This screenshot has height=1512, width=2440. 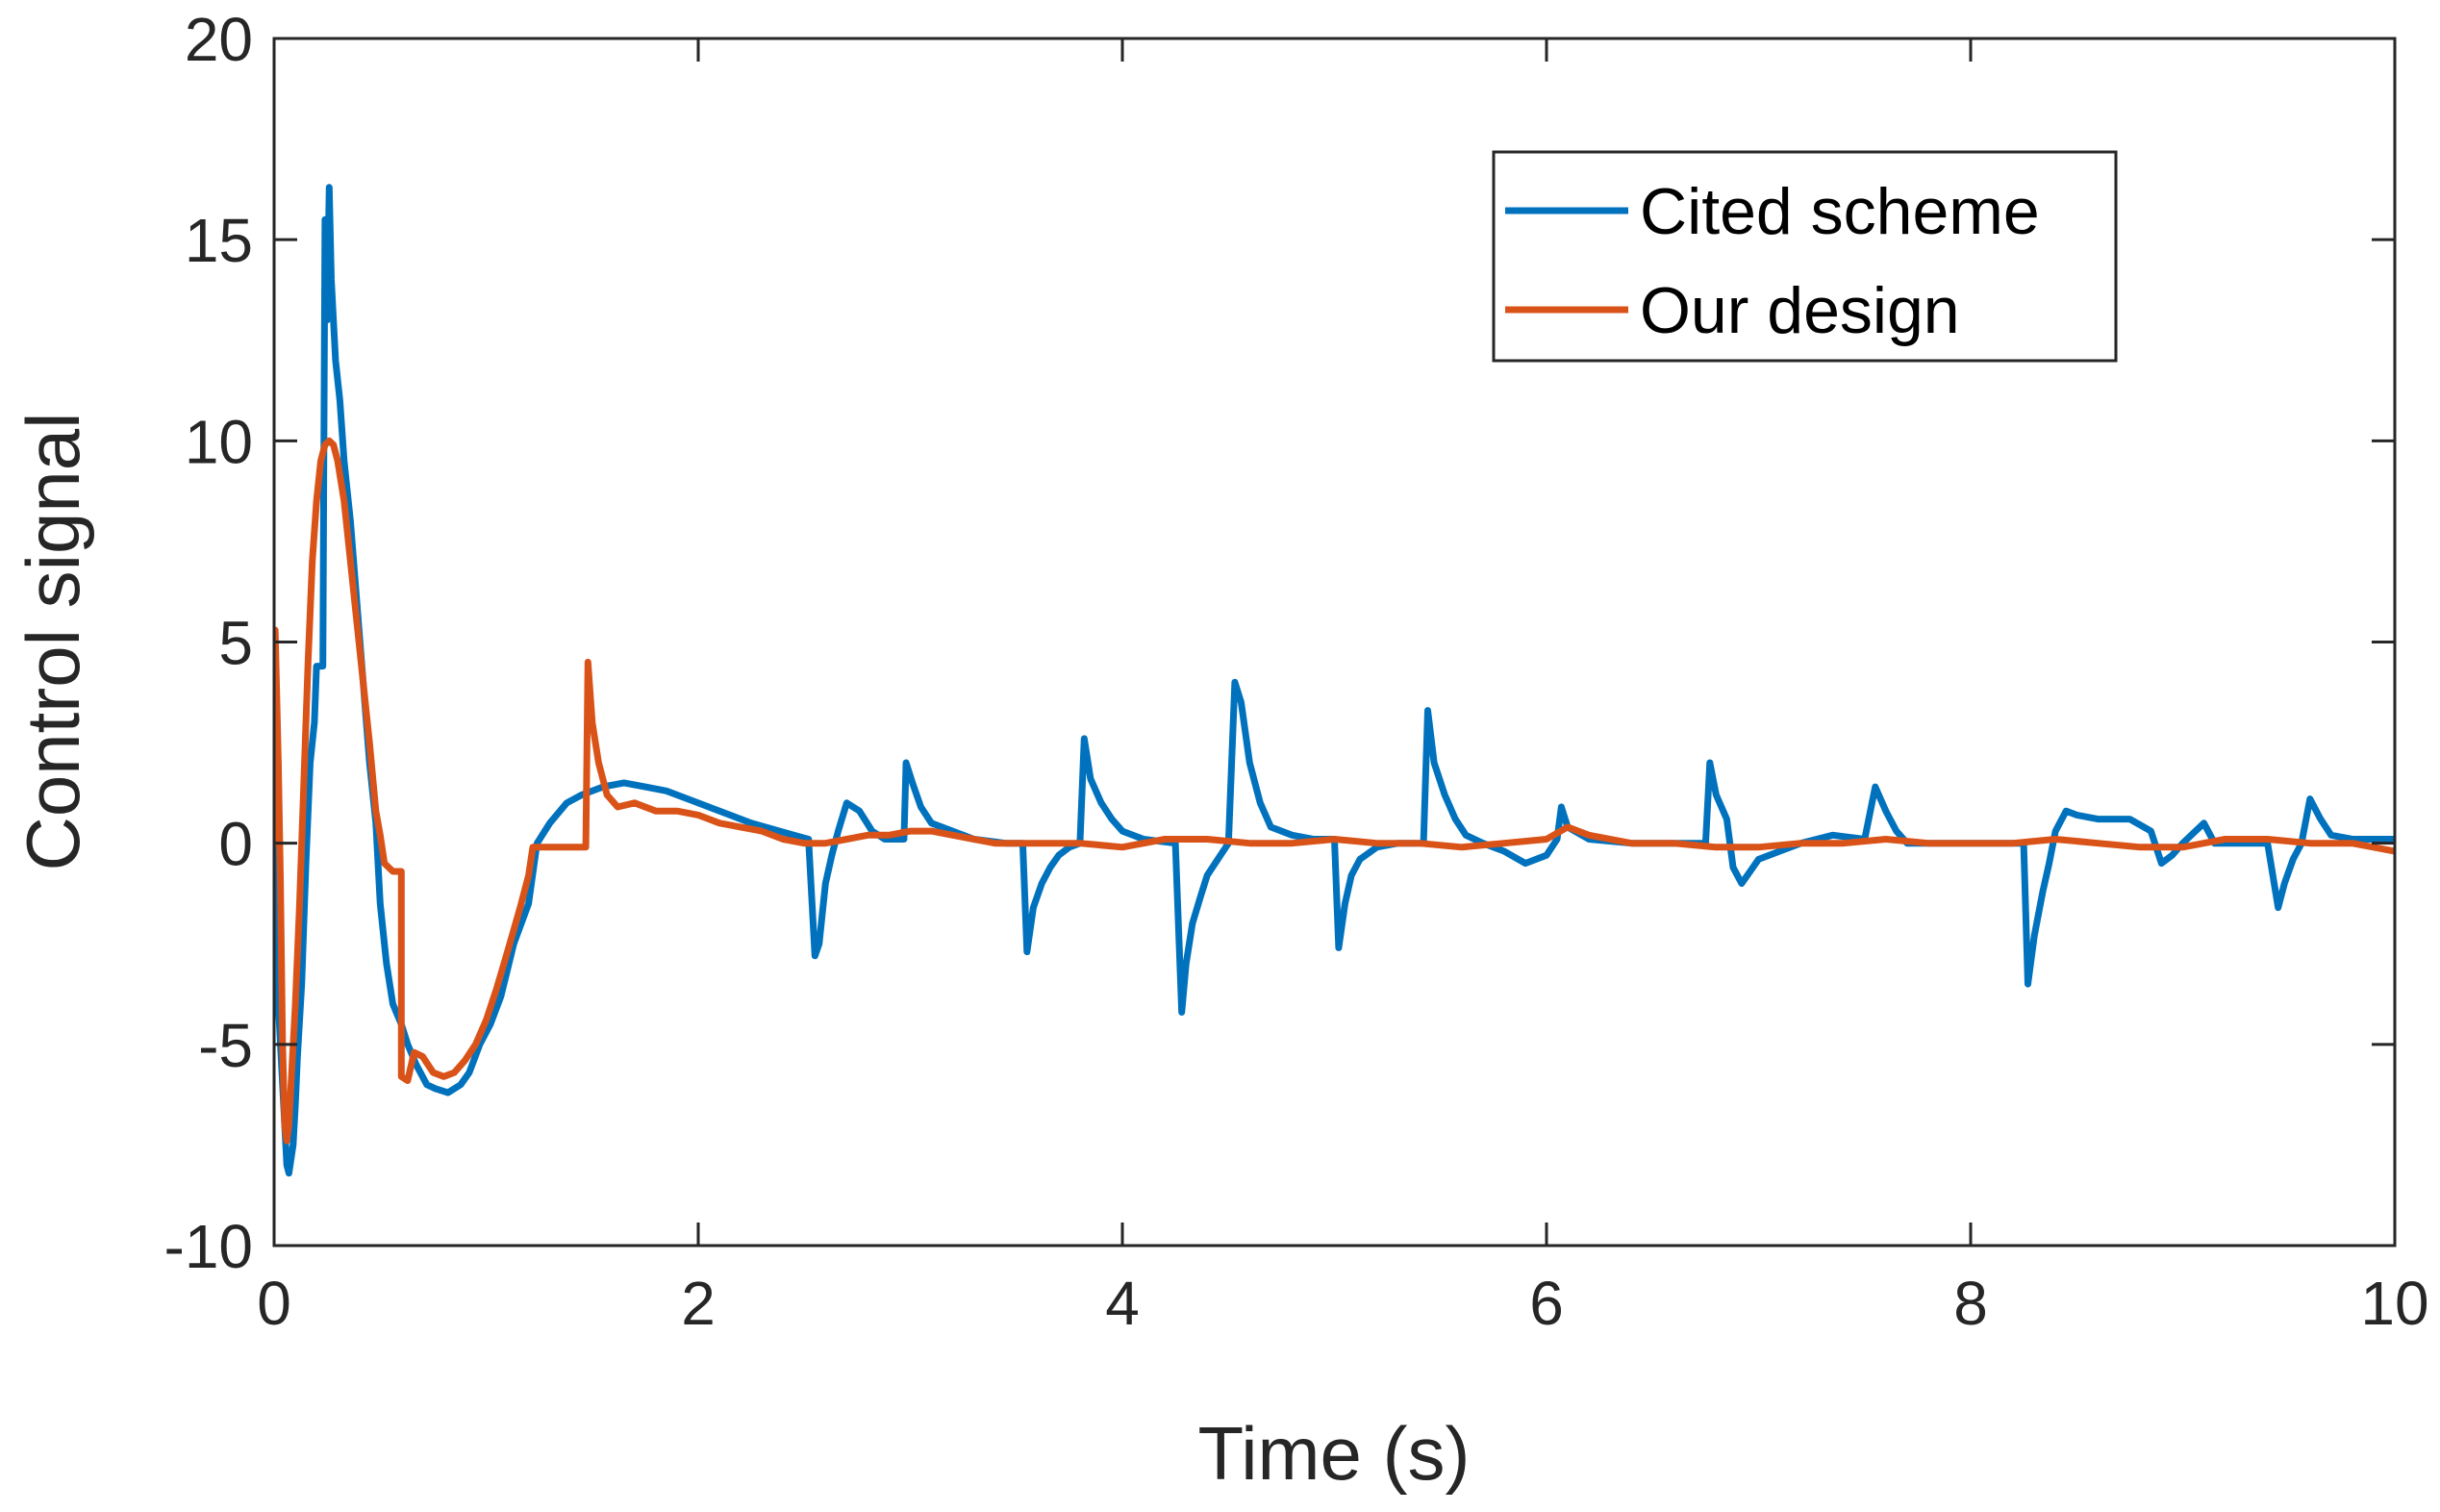 What do you see at coordinates (235, 644) in the screenshot?
I see `y-tick-label: 5` at bounding box center [235, 644].